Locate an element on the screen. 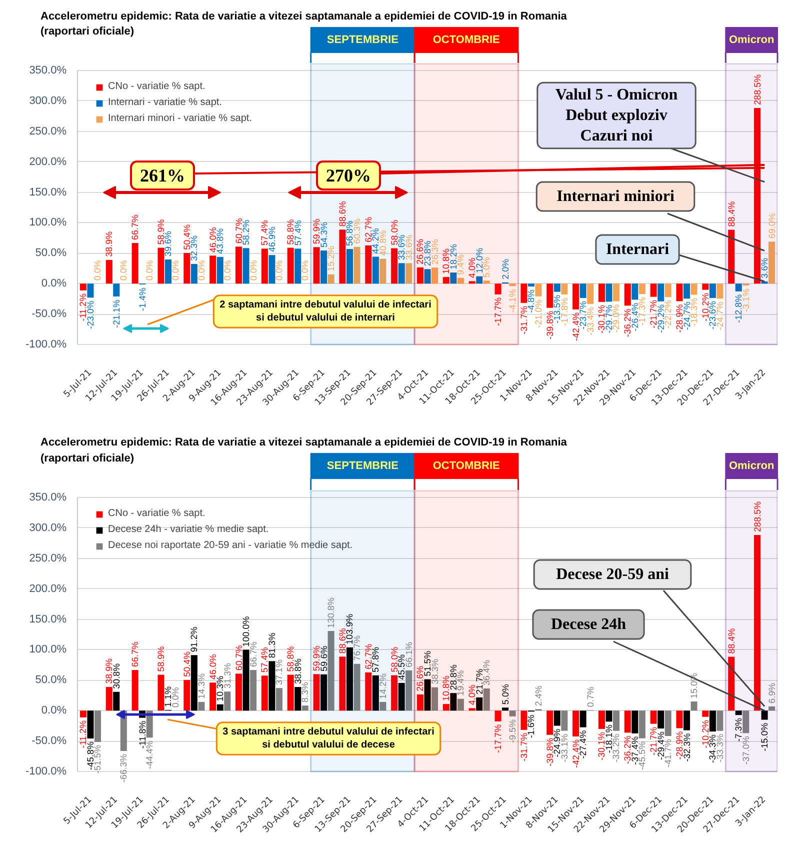 The height and width of the screenshot is (854, 800). y-tick-label: 350.0% is located at coordinates (48, 70).